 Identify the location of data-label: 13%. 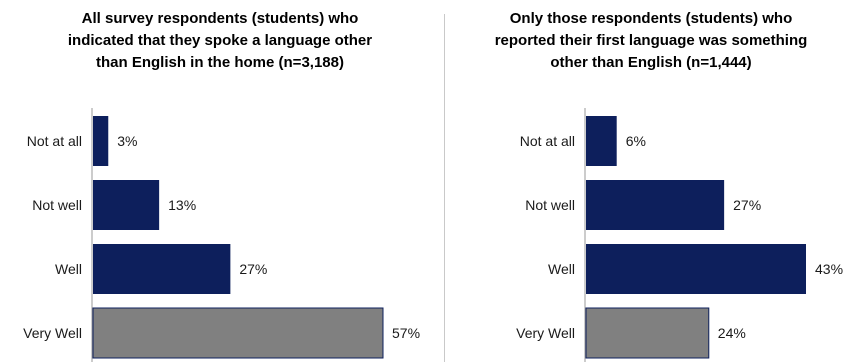
(182, 205).